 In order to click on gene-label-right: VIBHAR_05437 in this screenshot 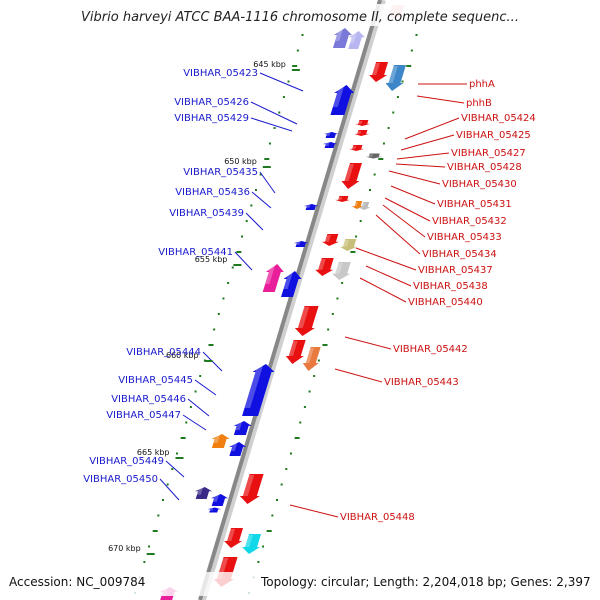, I will do `click(455, 270)`.